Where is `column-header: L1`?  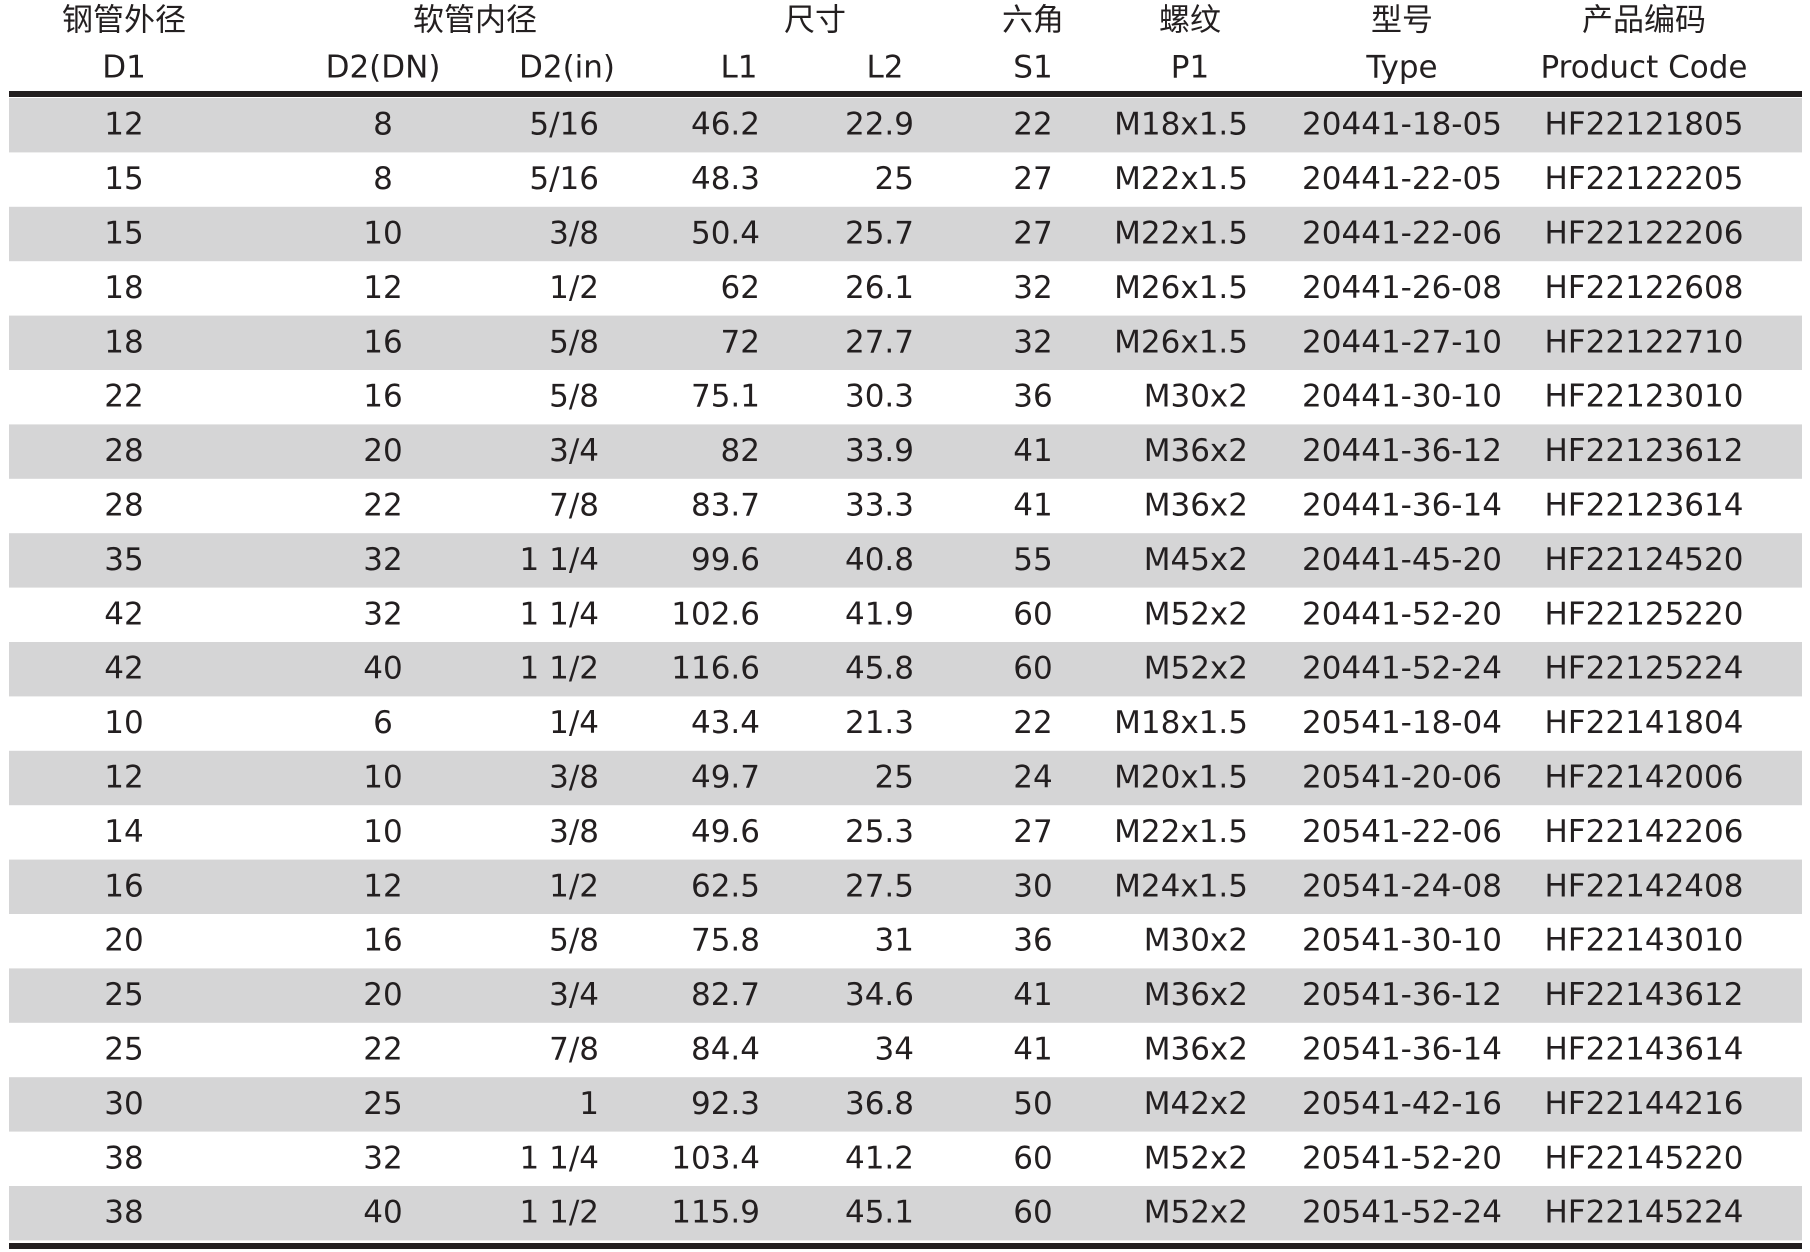 column-header: L1 is located at coordinates (739, 68).